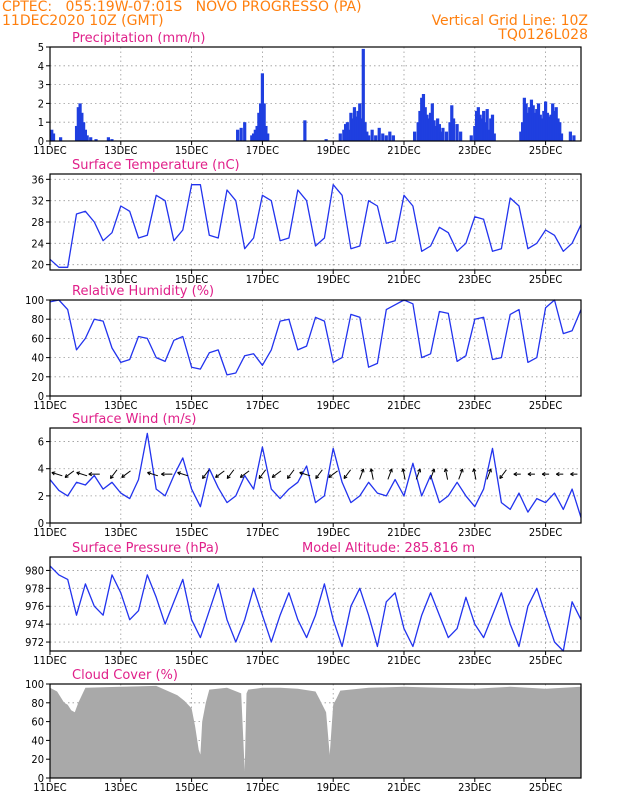  I want to click on y-tick-label: 6, so click(41, 442).